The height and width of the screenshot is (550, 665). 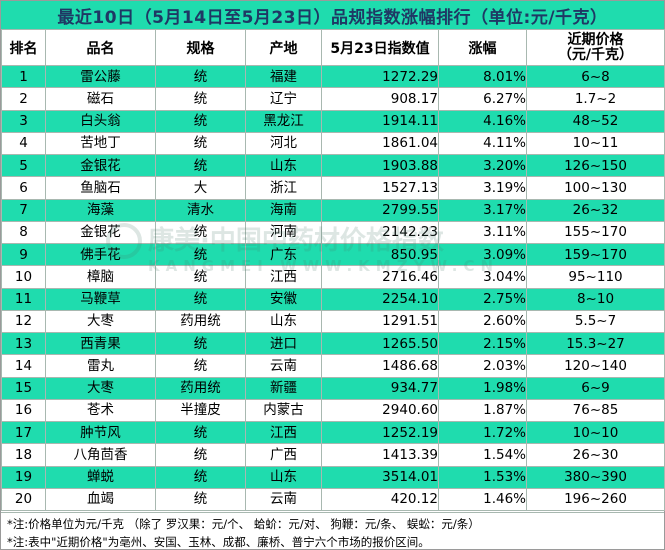 What do you see at coordinates (482, 188) in the screenshot?
I see `cell-change: 3.19%` at bounding box center [482, 188].